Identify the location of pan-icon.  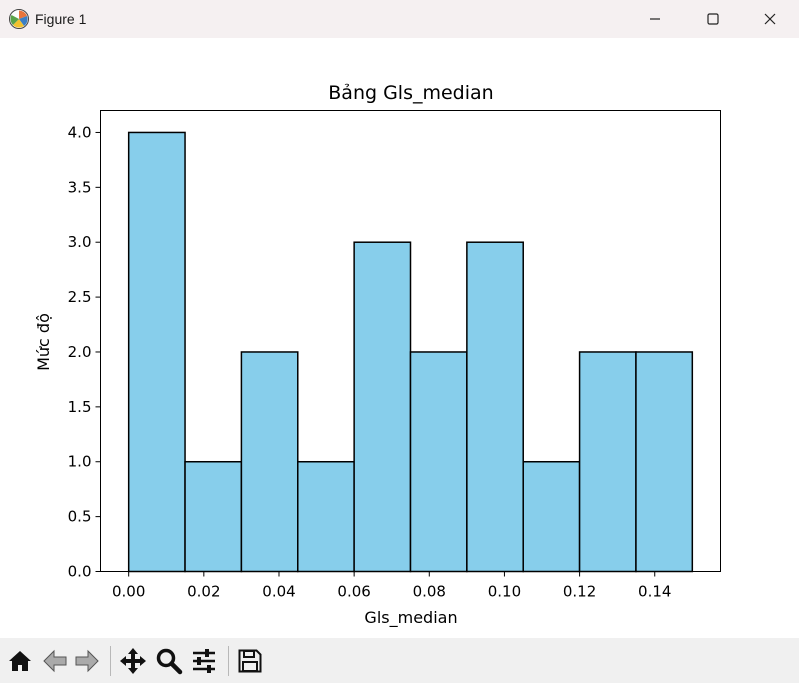
(133, 661).